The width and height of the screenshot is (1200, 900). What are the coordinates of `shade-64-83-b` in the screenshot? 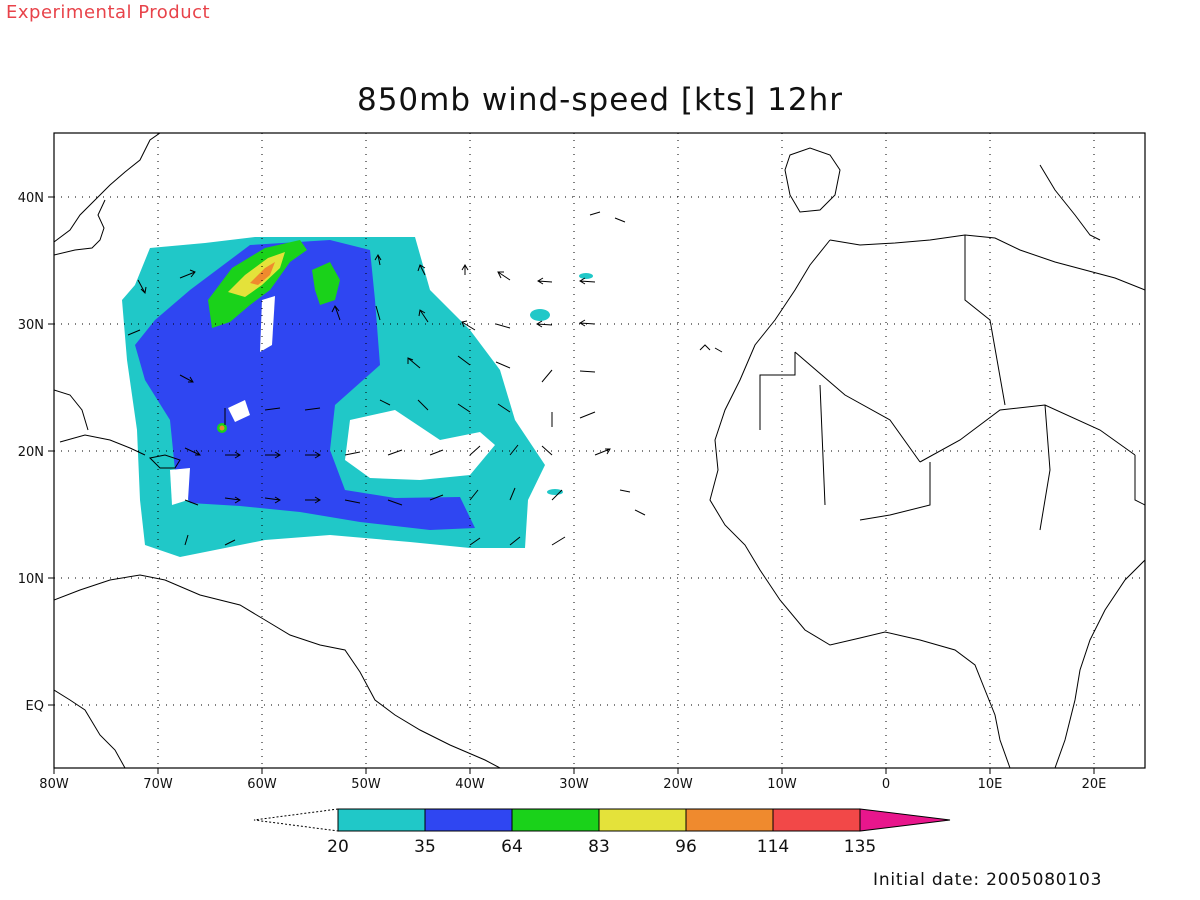 It's located at (326, 283).